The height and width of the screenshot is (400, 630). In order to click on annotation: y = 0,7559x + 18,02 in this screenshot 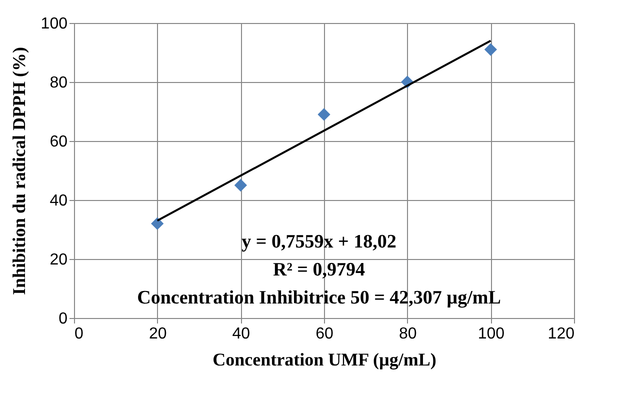, I will do `click(319, 241)`.